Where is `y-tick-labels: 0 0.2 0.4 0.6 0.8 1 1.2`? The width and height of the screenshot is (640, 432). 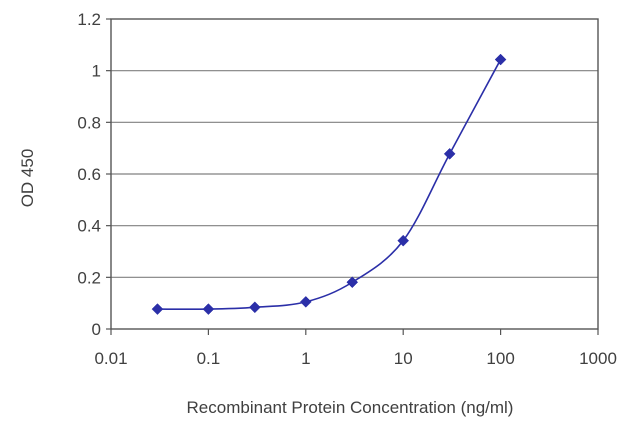
y-tick-labels: 0 0.2 0.4 0.6 0.8 1 1.2 is located at coordinates (89, 174).